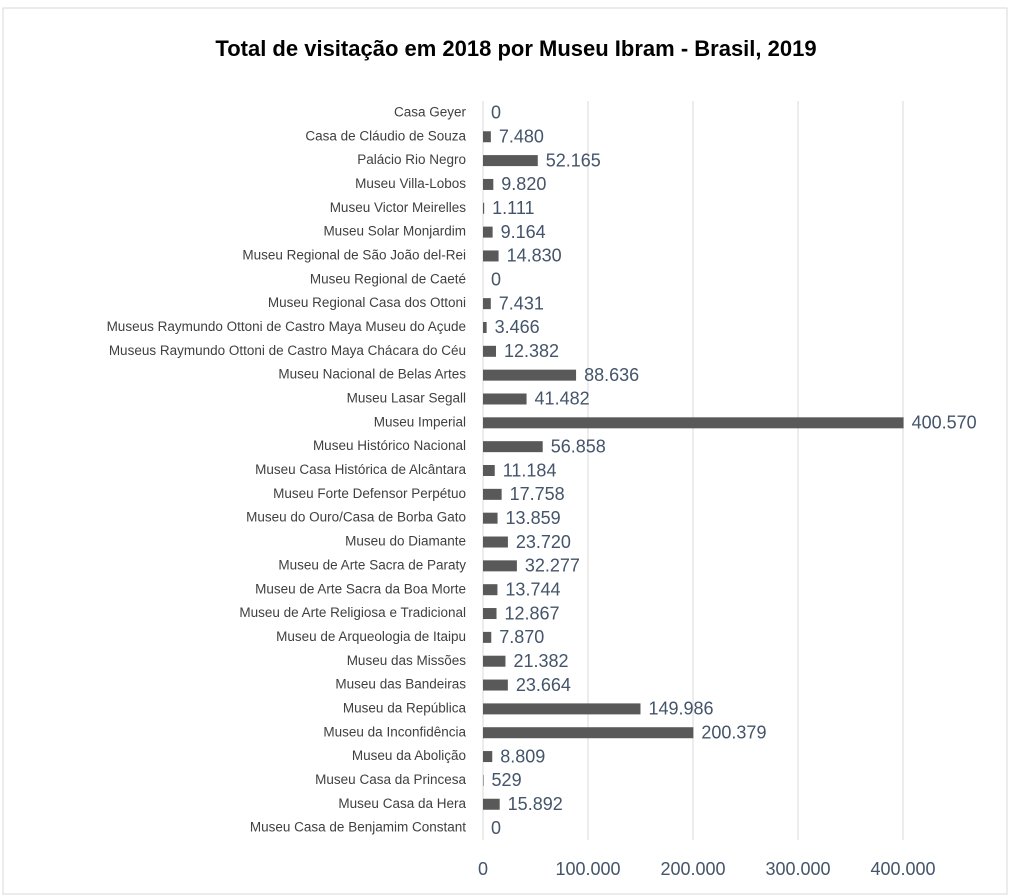 The width and height of the screenshot is (1010, 896). I want to click on y-tick-label: Palácio Rio Negro, so click(411, 159).